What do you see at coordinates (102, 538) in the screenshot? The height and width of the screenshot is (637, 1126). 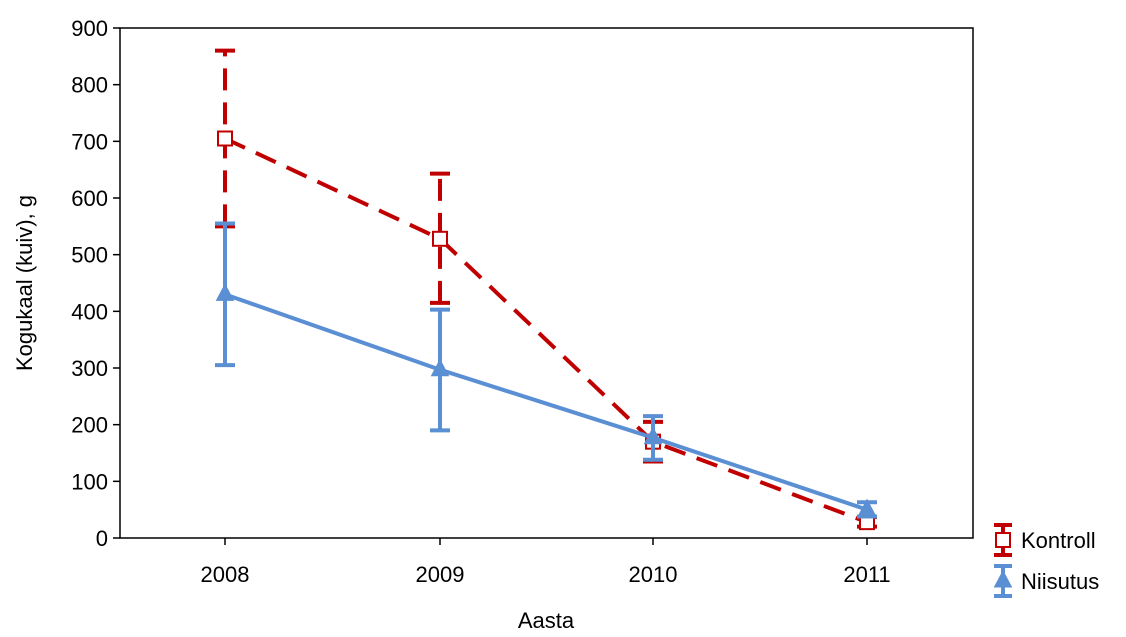 I see `y-tick-label: 0` at bounding box center [102, 538].